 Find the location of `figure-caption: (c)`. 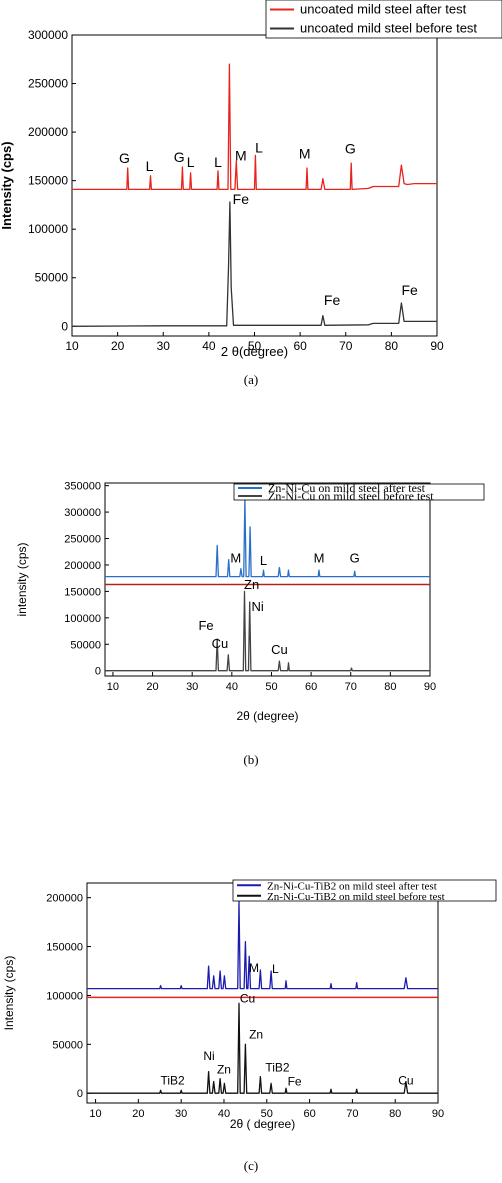

figure-caption: (c) is located at coordinates (251, 1165).